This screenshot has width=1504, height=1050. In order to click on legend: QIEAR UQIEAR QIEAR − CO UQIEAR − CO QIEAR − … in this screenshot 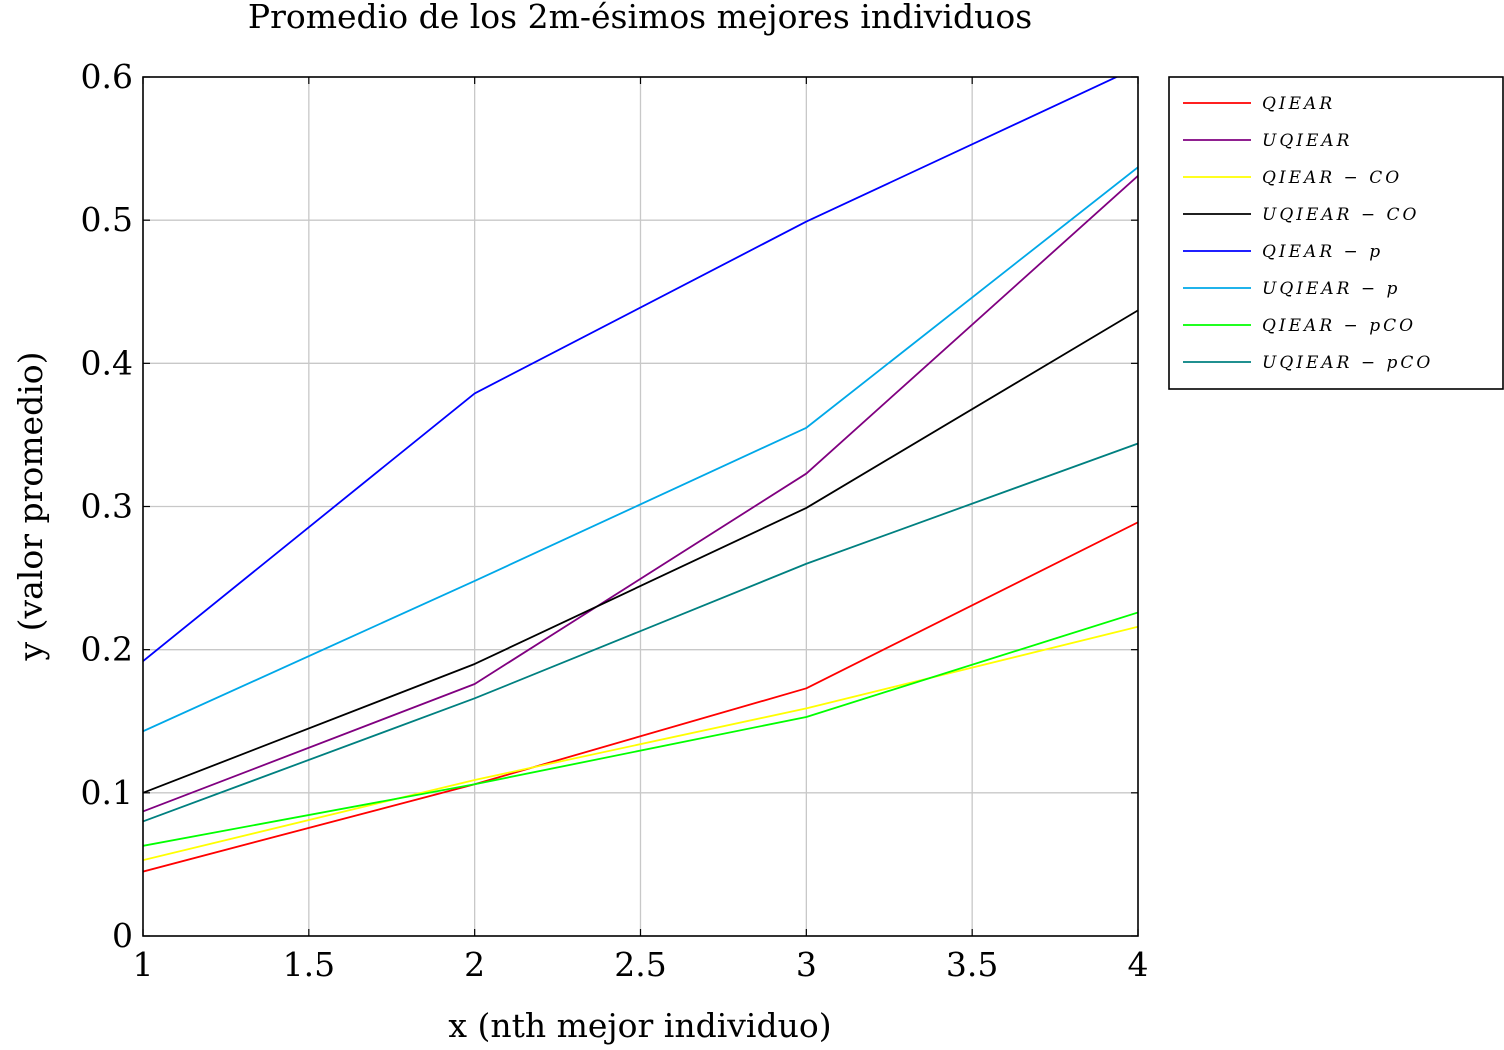, I will do `click(1336, 233)`.